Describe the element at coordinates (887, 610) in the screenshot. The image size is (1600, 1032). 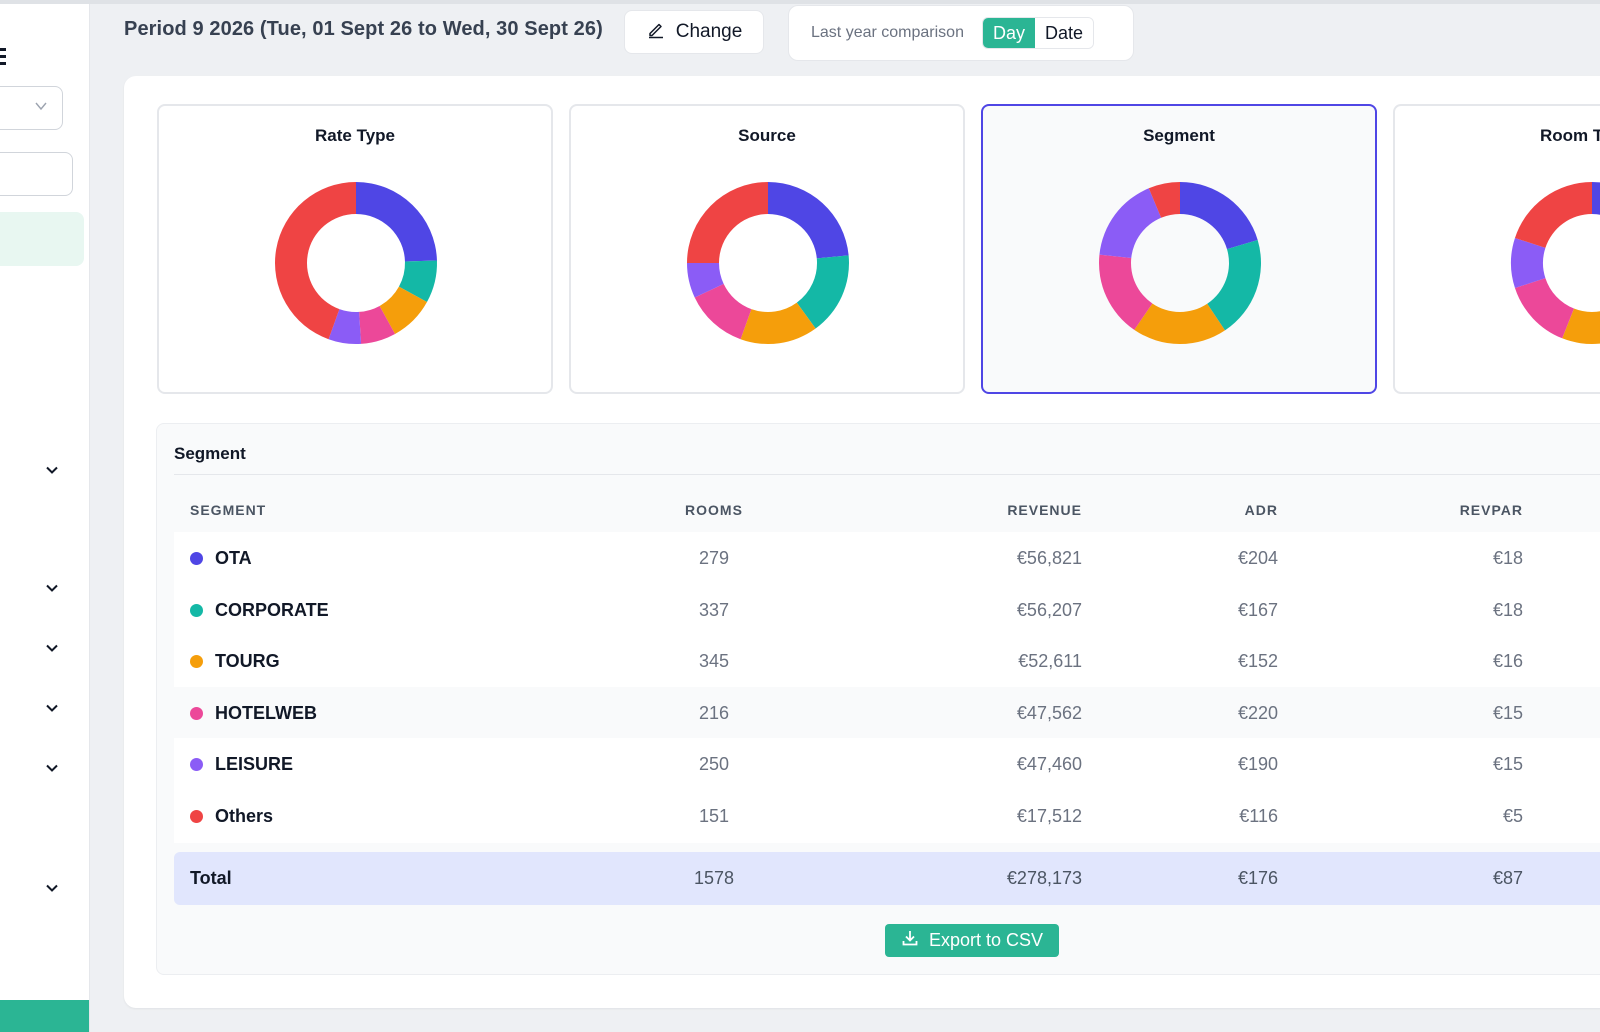
I see `table-row: CORPORATE 337 €56,207 €167 €18` at that location.